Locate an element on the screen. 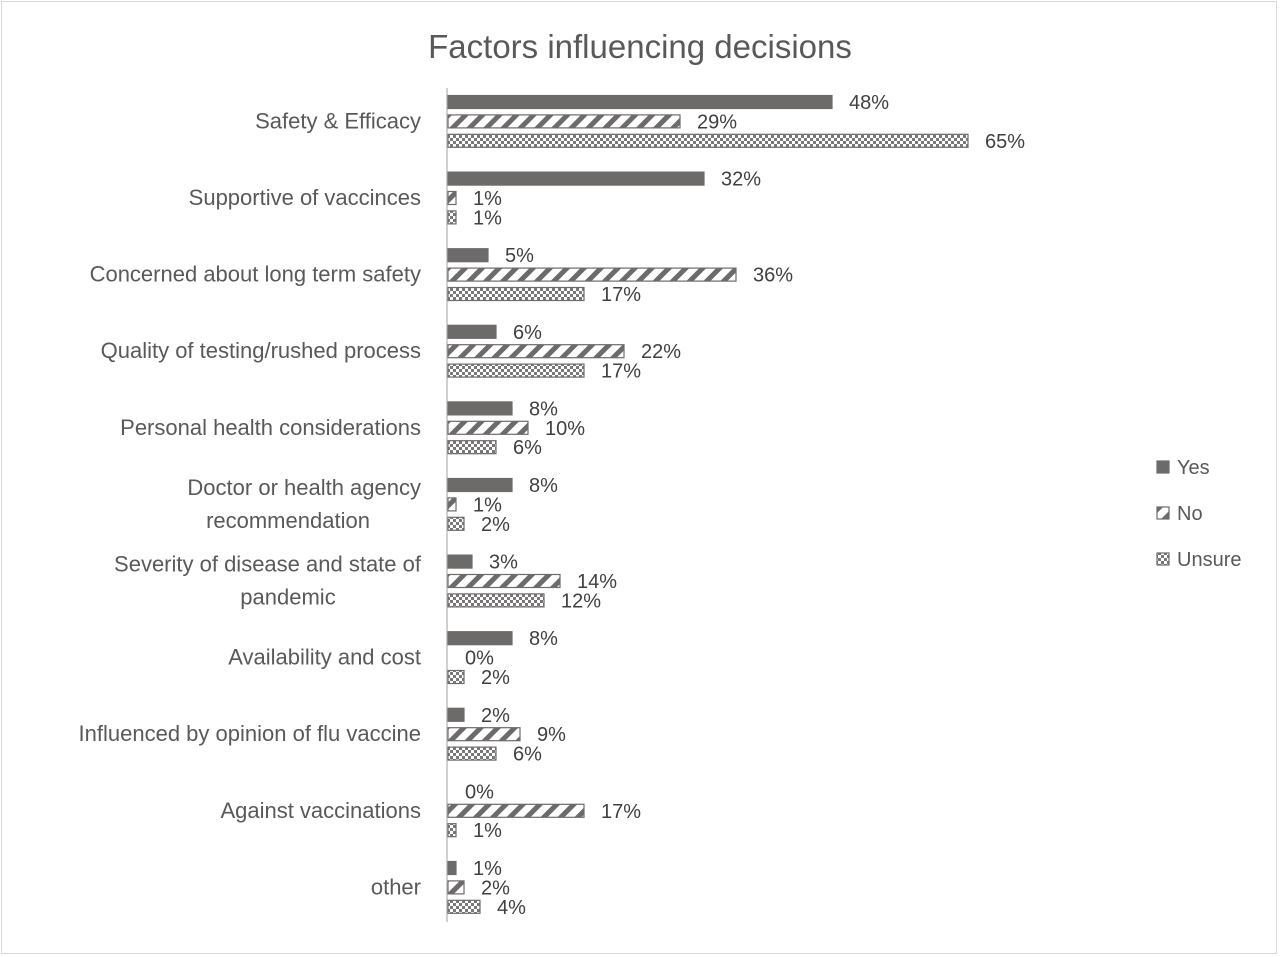 Image resolution: width=1280 pixels, height=957 pixels. data-label: 3% is located at coordinates (503, 563).